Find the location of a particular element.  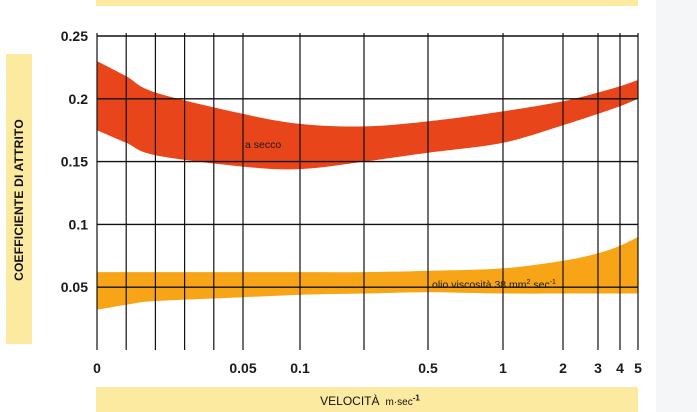

annotation-olio: olio viscosità 38 mm2 sec-1 is located at coordinates (494, 285).